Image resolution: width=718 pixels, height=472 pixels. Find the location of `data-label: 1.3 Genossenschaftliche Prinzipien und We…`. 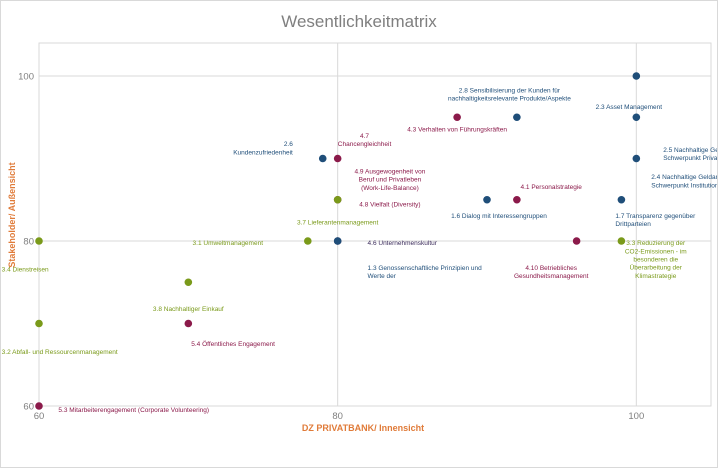

data-label: 1.3 Genossenschaftliche Prinzipien und We… is located at coordinates (425, 272).